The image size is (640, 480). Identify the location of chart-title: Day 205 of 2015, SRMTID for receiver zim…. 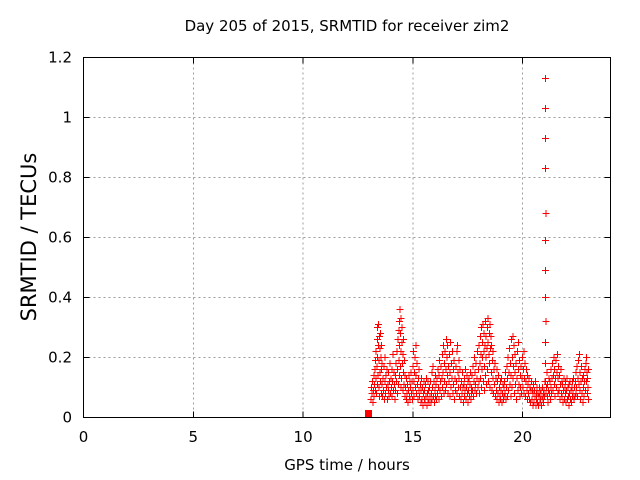
(347, 26).